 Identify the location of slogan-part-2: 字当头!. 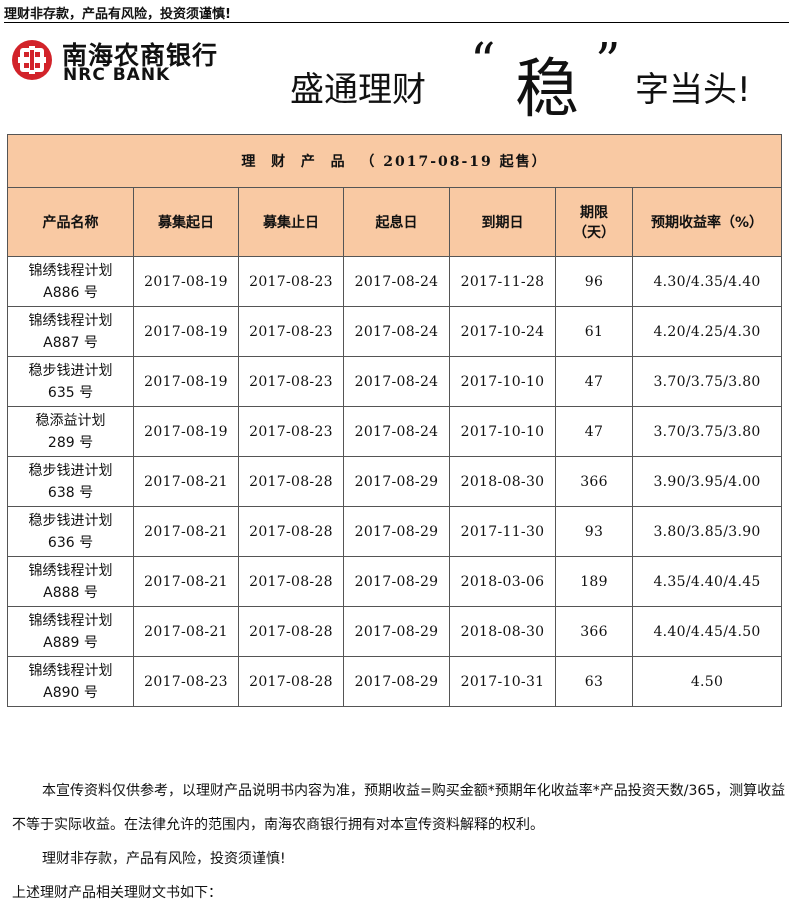
(693, 90).